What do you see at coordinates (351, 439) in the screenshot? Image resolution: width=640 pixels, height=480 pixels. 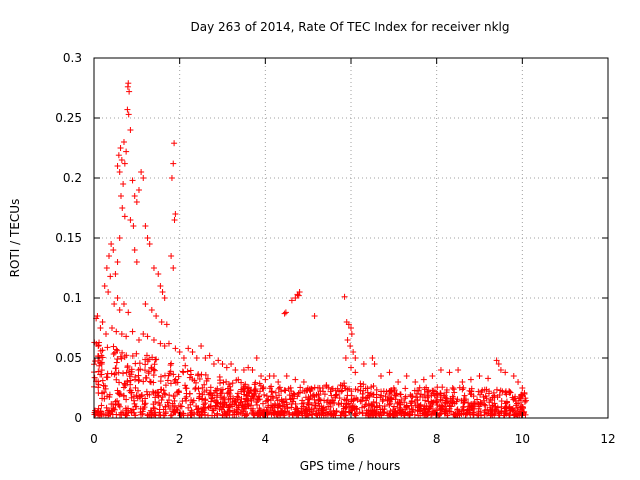 I see `x-tick-label: 6` at bounding box center [351, 439].